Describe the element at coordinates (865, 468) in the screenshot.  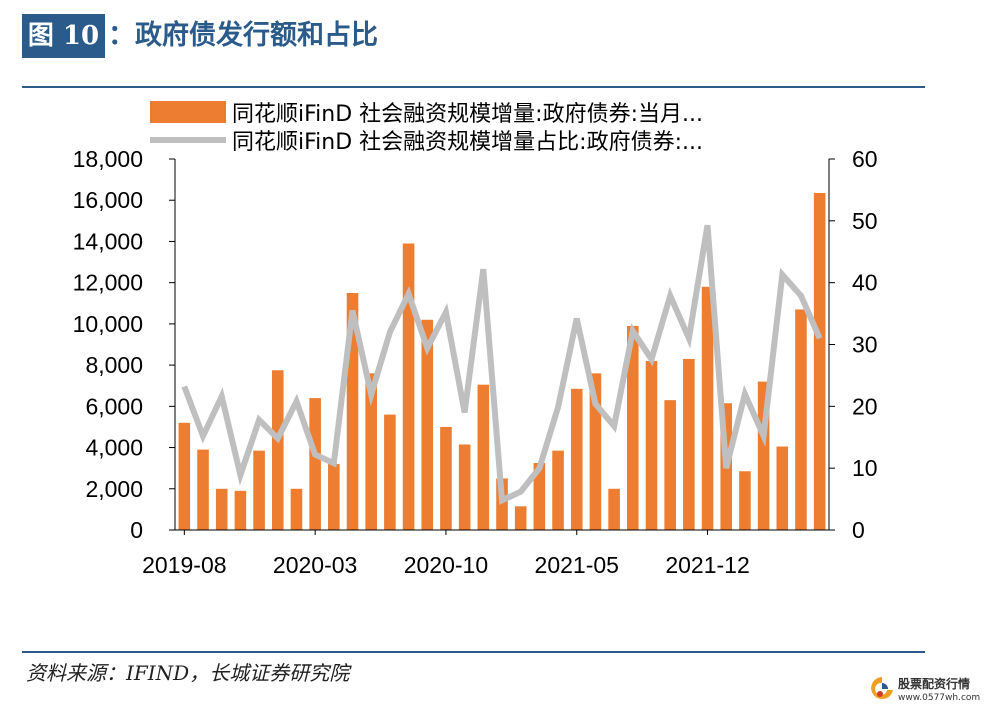
I see `right-tick-label: 10` at that location.